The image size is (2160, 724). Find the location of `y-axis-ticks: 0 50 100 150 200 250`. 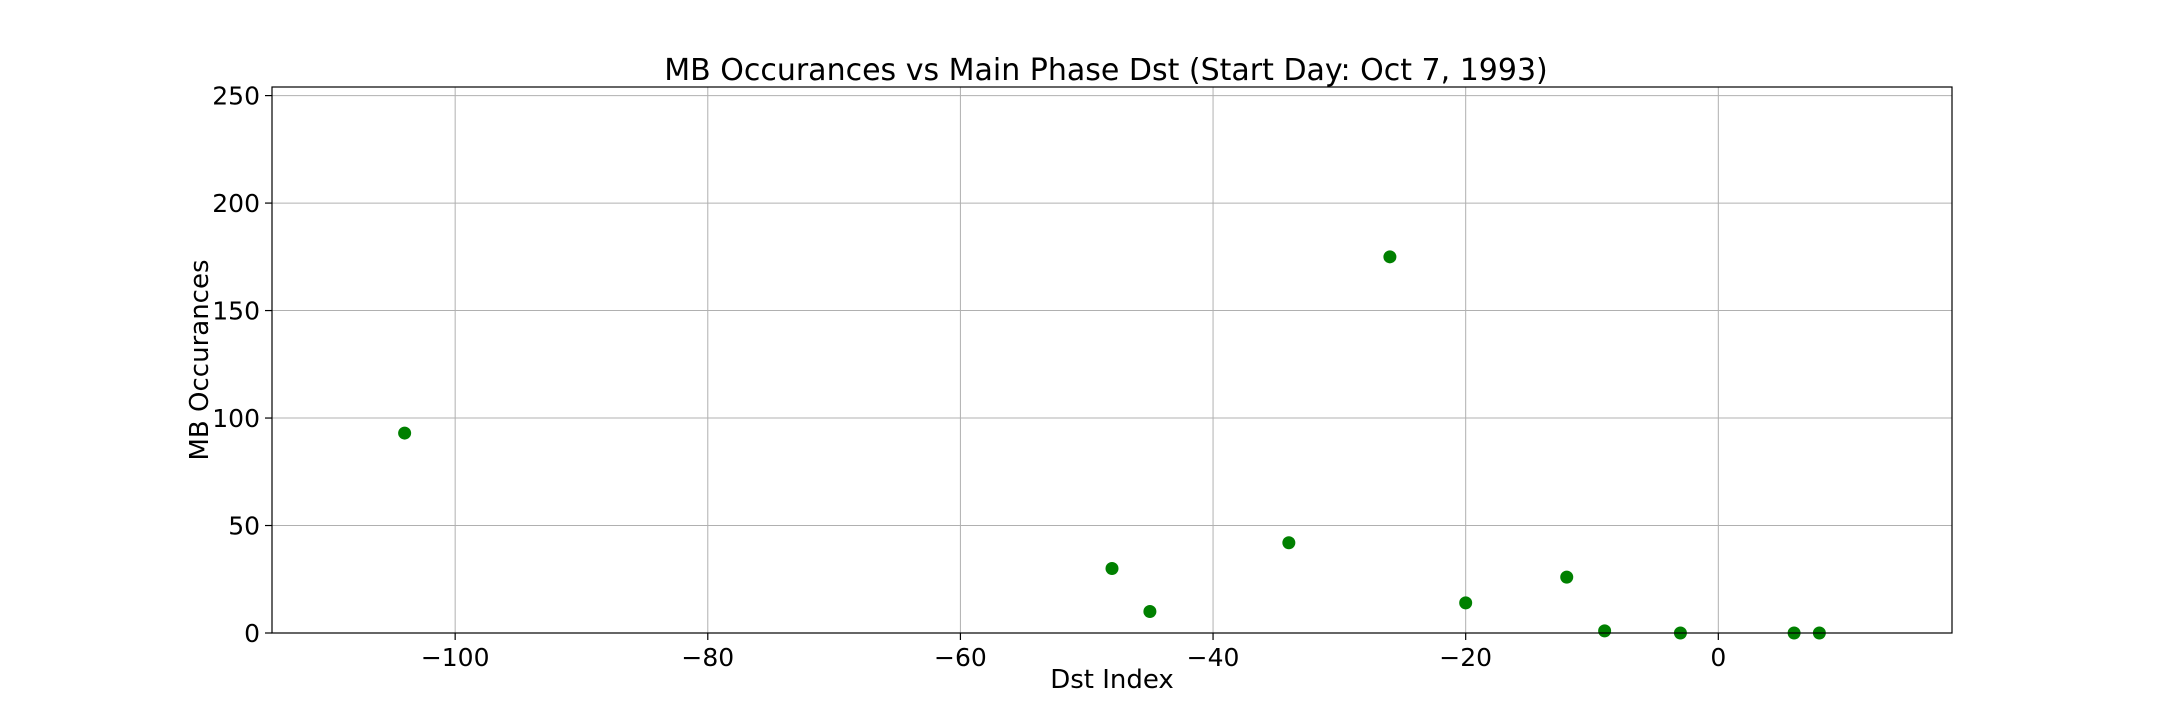

y-axis-ticks: 0 50 100 150 200 250 is located at coordinates (242, 365).